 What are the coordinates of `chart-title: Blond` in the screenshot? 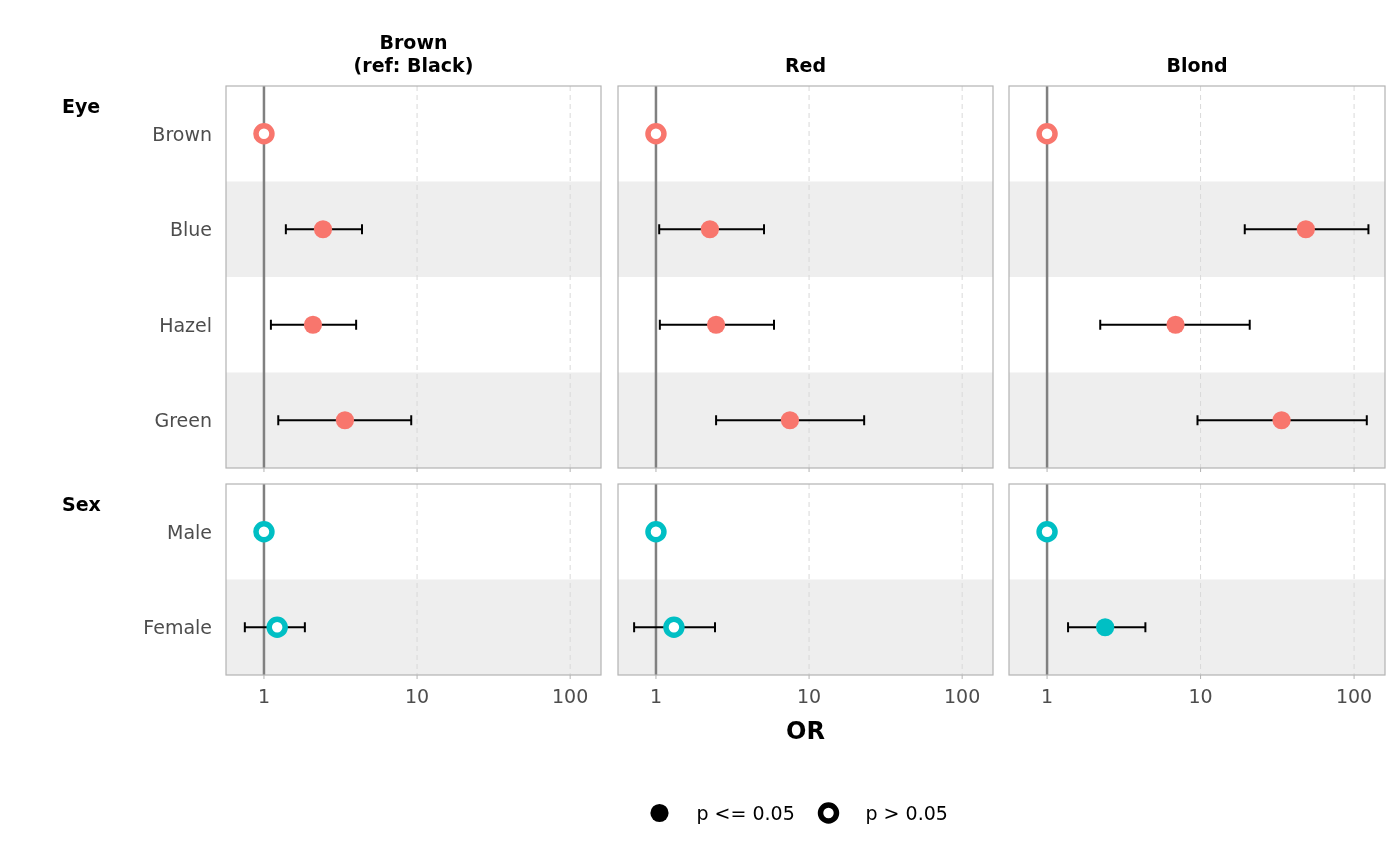 It's located at (1197, 65).